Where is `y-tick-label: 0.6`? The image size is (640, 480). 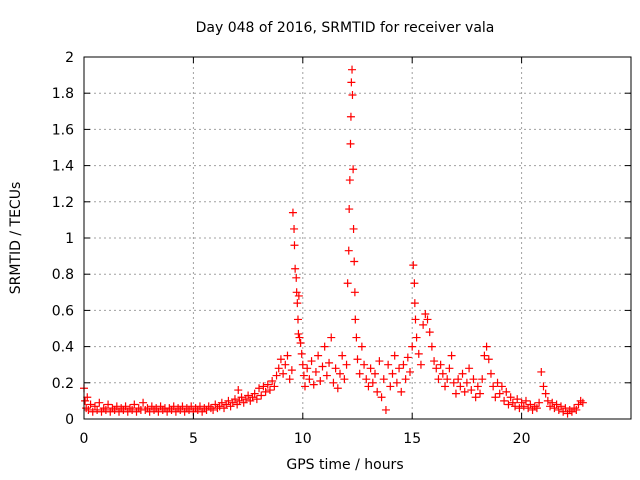 y-tick-label: 0.6 is located at coordinates (63, 311).